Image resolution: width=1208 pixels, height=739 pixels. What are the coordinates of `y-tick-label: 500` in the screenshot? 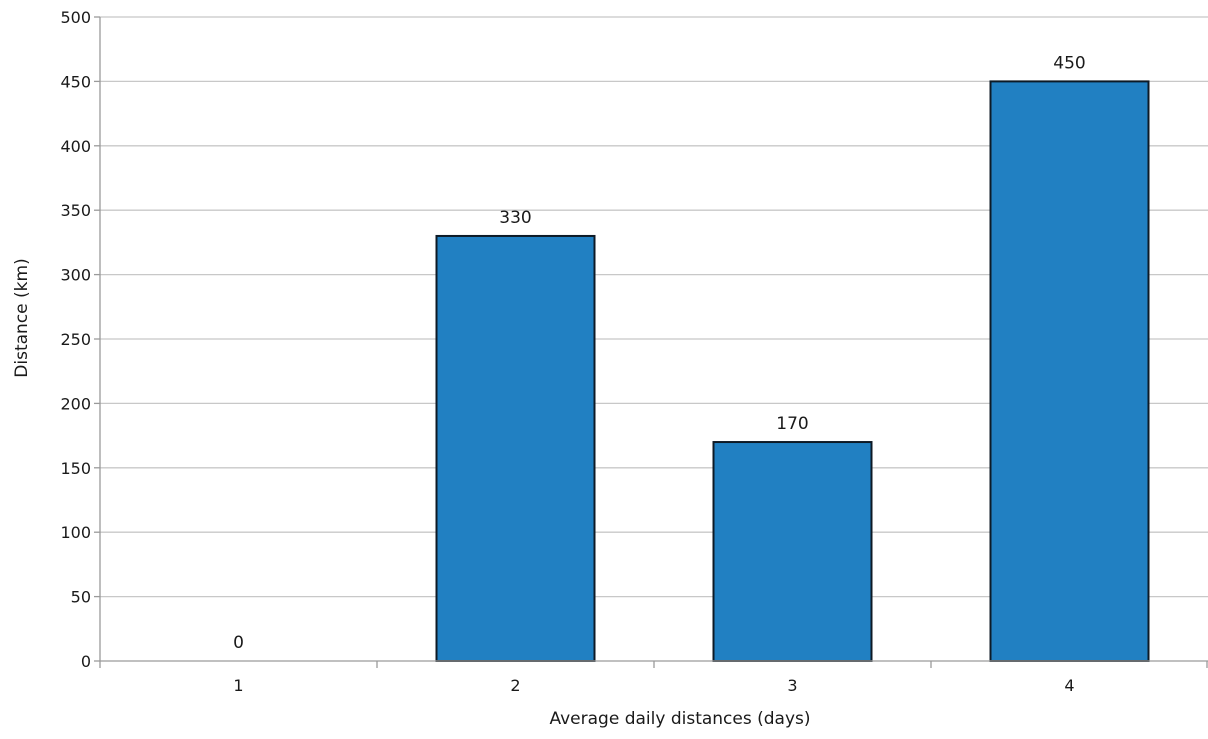 It's located at (75, 17).